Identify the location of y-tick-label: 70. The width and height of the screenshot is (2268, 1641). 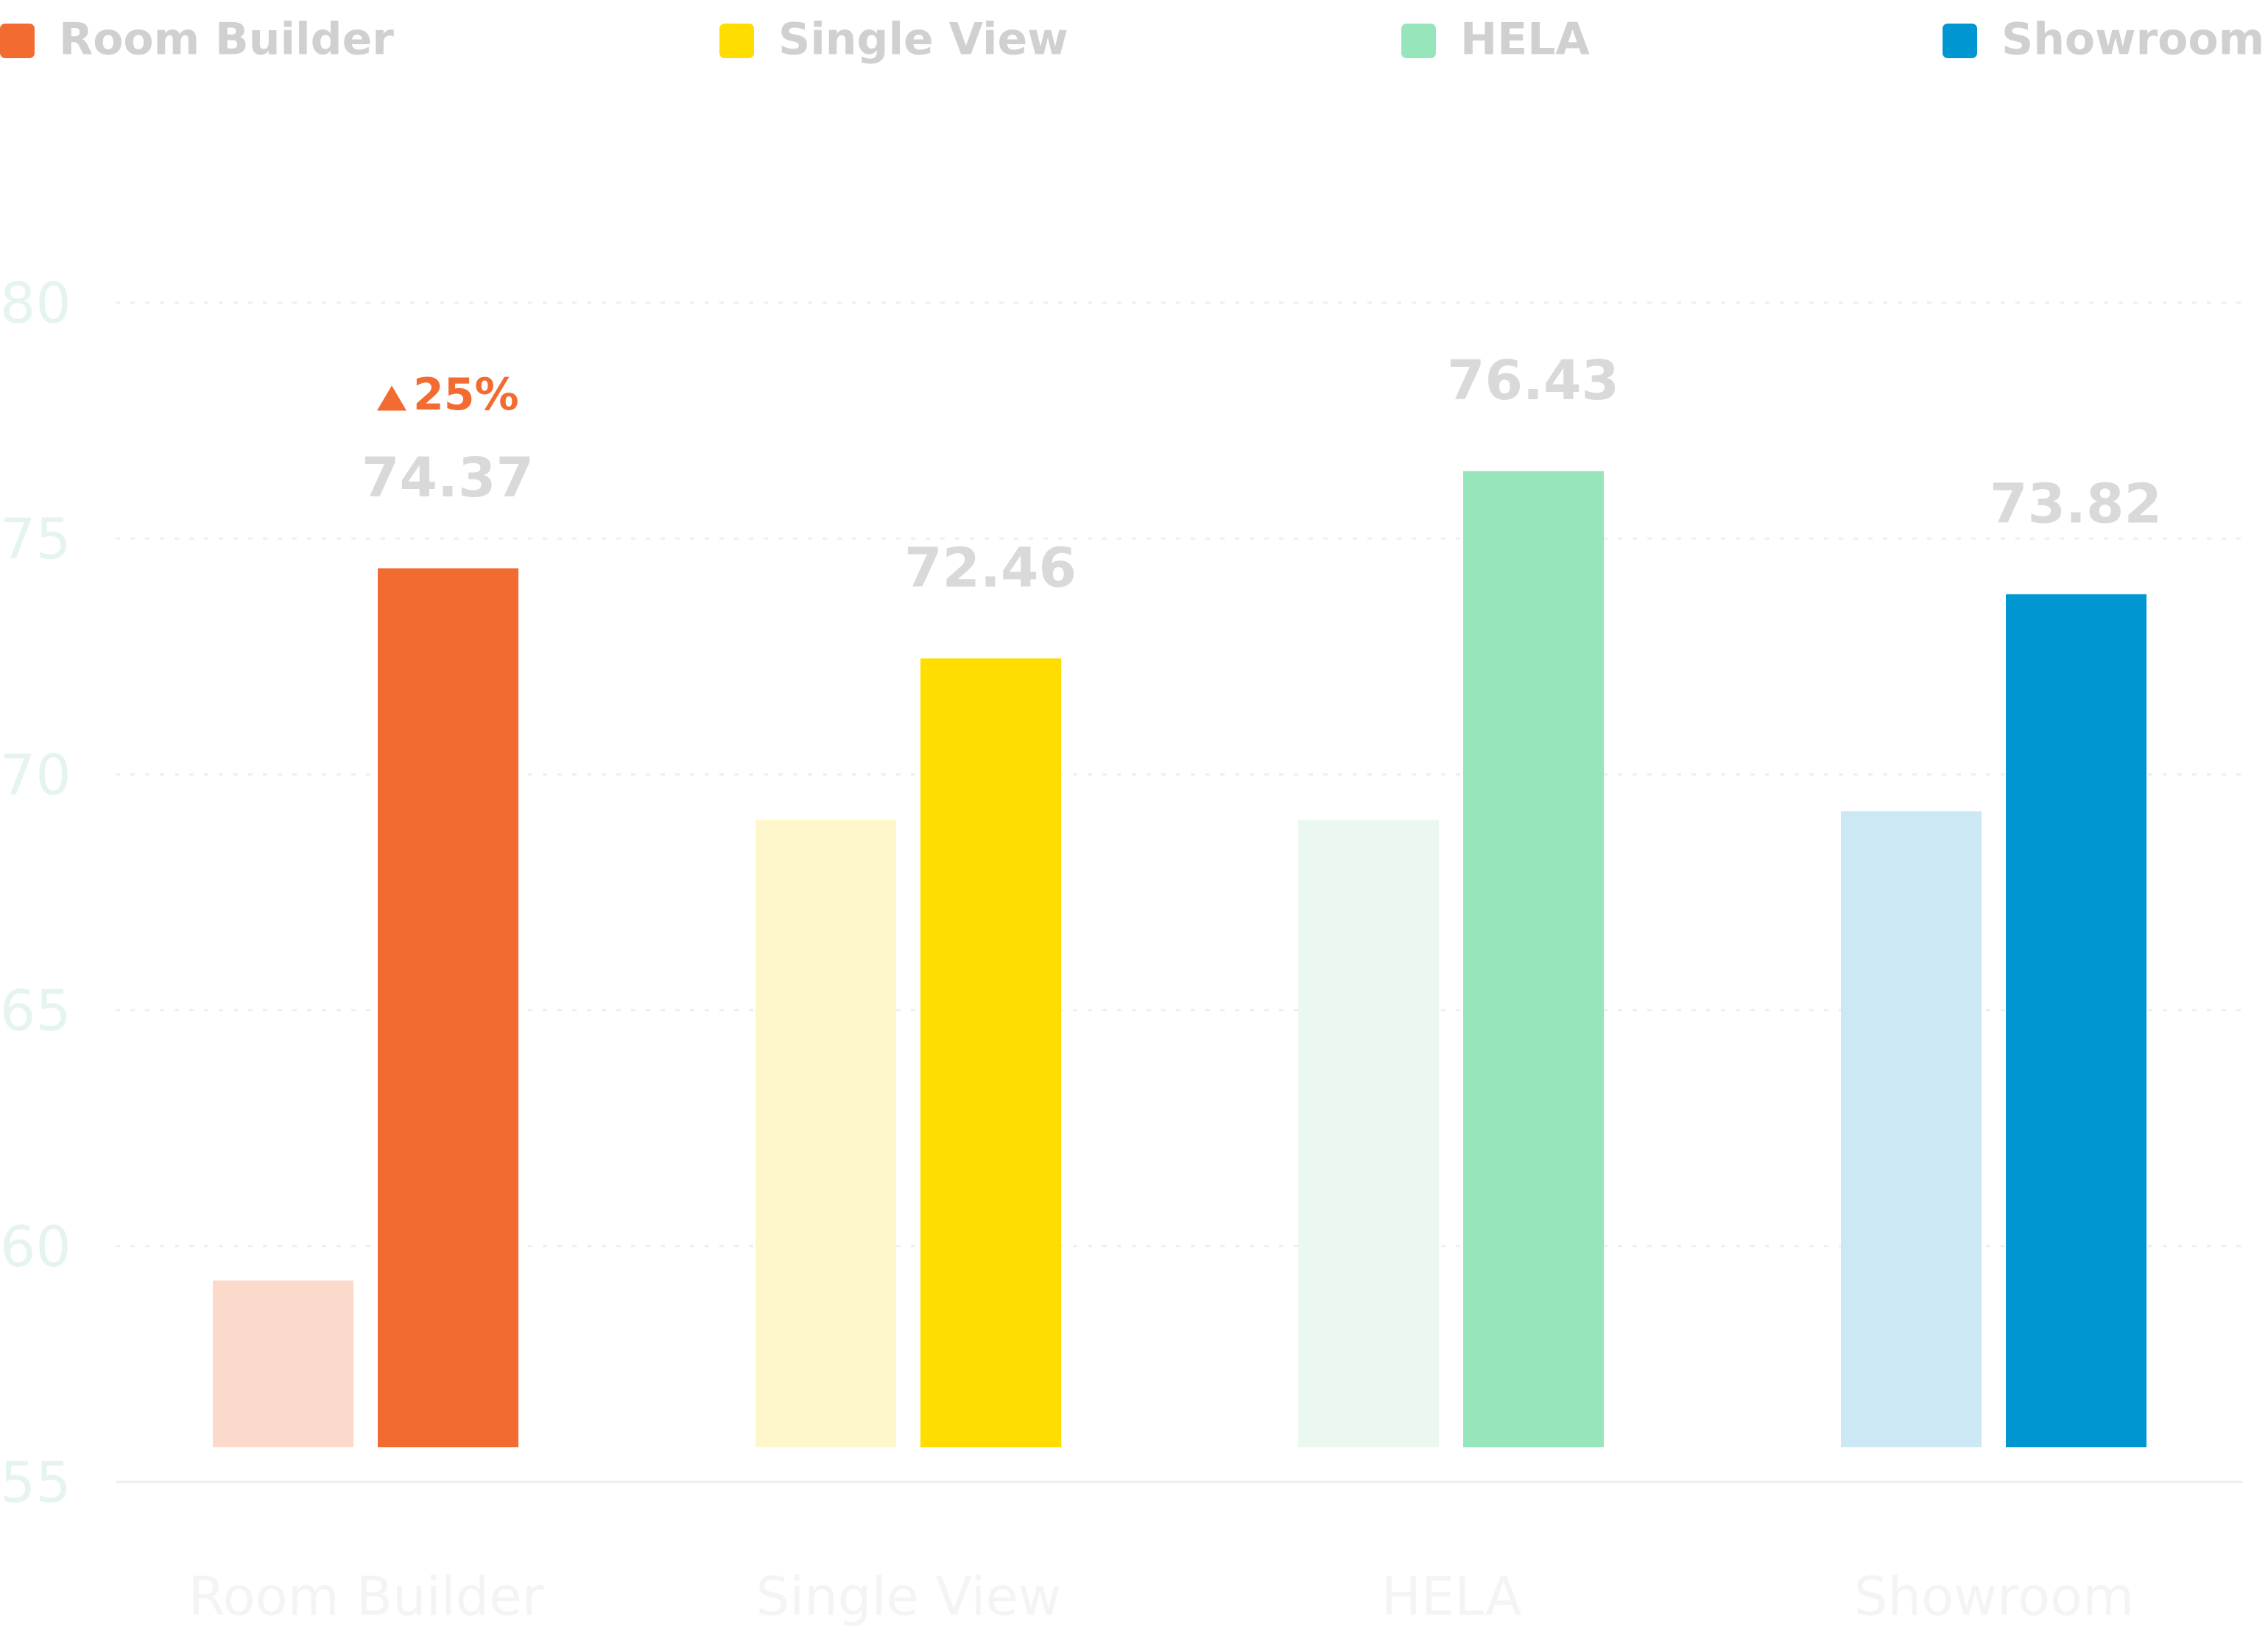
(35, 774).